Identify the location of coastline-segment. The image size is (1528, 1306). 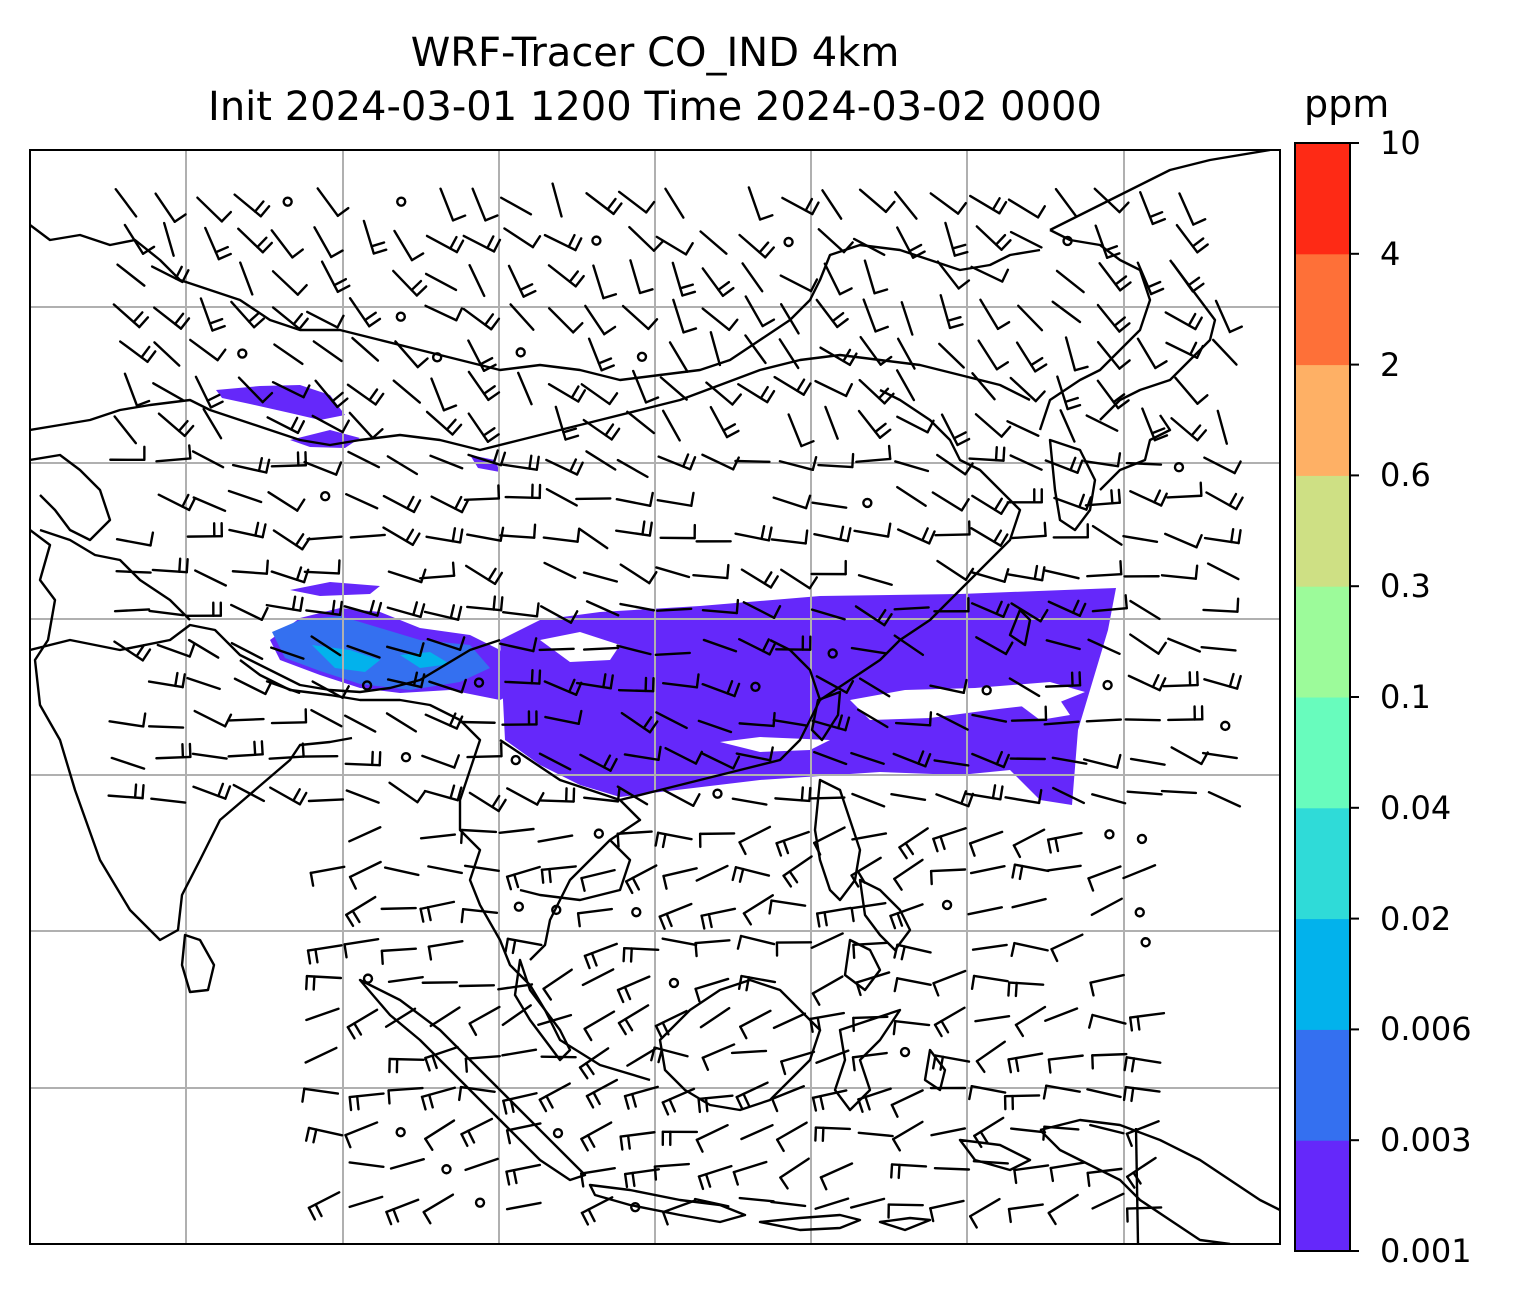
(472, 1080).